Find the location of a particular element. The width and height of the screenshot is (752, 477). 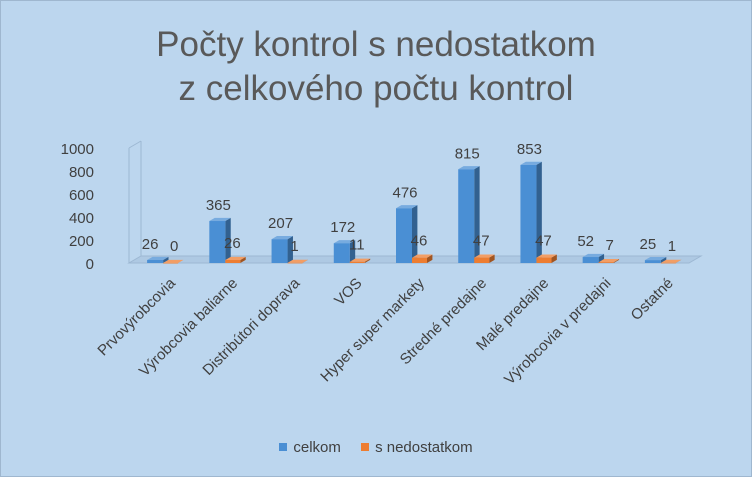

x-category-label: VOS is located at coordinates (348, 292).